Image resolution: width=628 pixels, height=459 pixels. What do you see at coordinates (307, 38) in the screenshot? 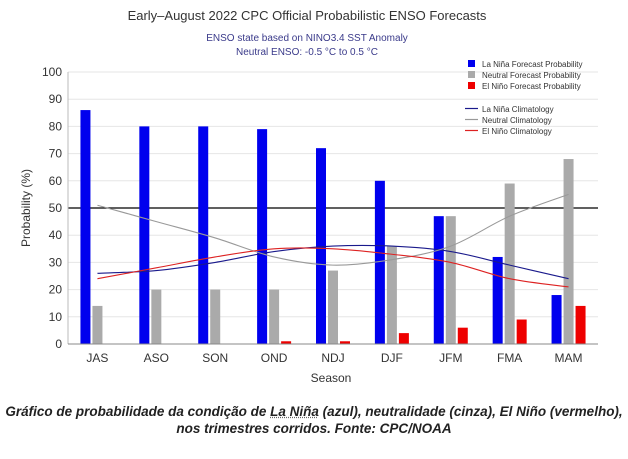
I see `chart-subtitle-line-1: ENSO state based on NINO3.4 SST Anomaly` at bounding box center [307, 38].